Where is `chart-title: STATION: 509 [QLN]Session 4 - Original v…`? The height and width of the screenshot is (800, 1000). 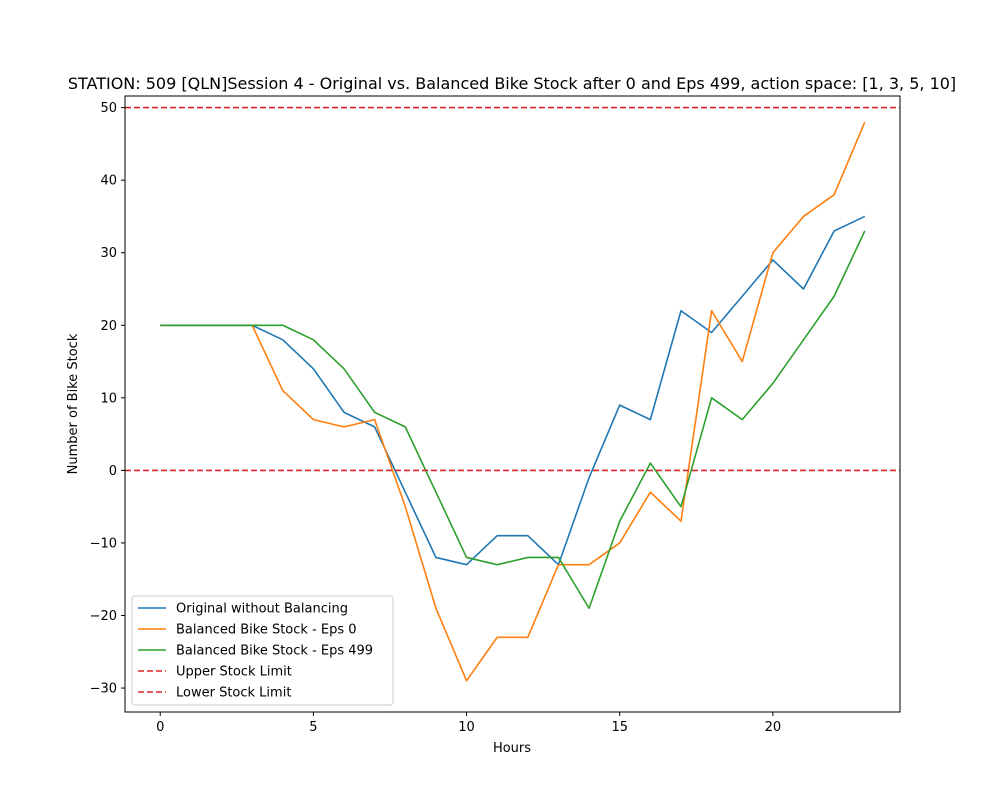
chart-title: STATION: 509 [QLN]Session 4 - Original v… is located at coordinates (512, 83).